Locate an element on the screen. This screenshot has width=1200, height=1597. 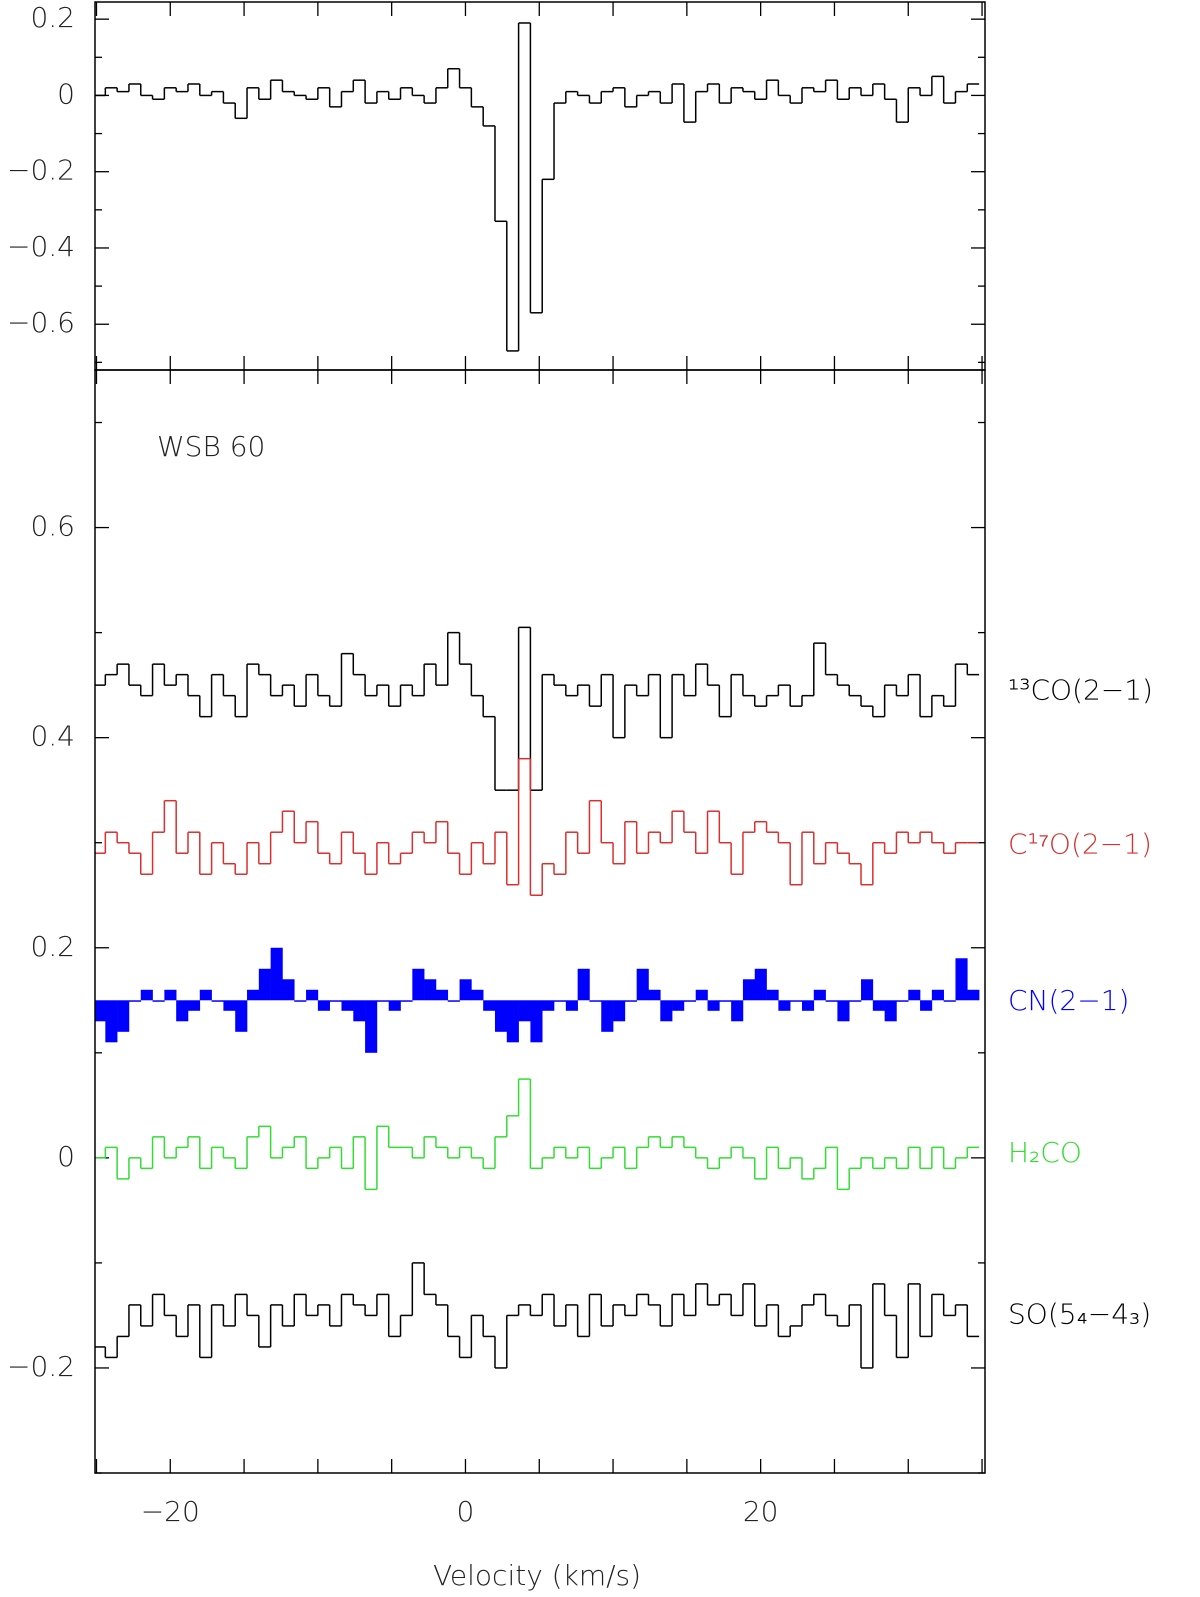
x-tick-label: 0 is located at coordinates (466, 1511).